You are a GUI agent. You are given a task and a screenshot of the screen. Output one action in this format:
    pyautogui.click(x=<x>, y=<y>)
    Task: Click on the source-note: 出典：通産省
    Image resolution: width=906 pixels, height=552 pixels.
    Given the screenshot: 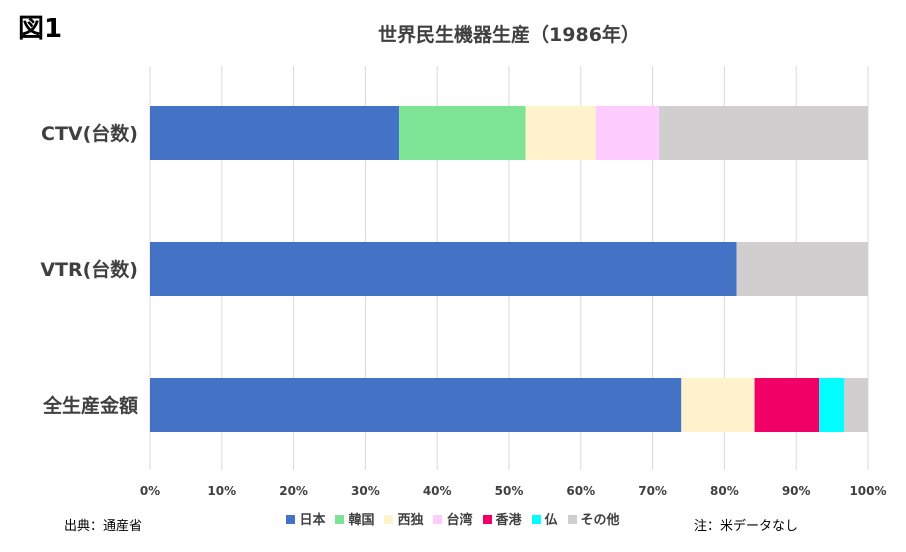 What is the action you would take?
    pyautogui.click(x=103, y=526)
    